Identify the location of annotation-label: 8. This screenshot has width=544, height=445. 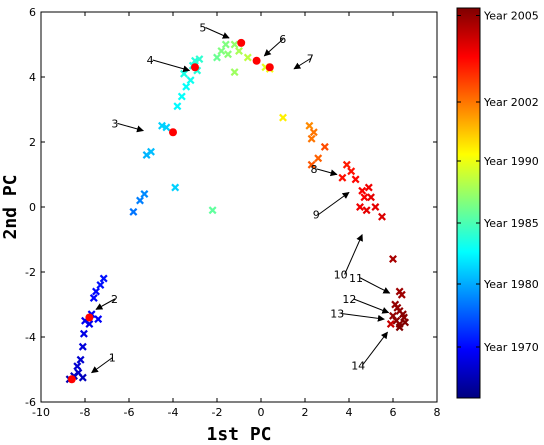
(314, 169).